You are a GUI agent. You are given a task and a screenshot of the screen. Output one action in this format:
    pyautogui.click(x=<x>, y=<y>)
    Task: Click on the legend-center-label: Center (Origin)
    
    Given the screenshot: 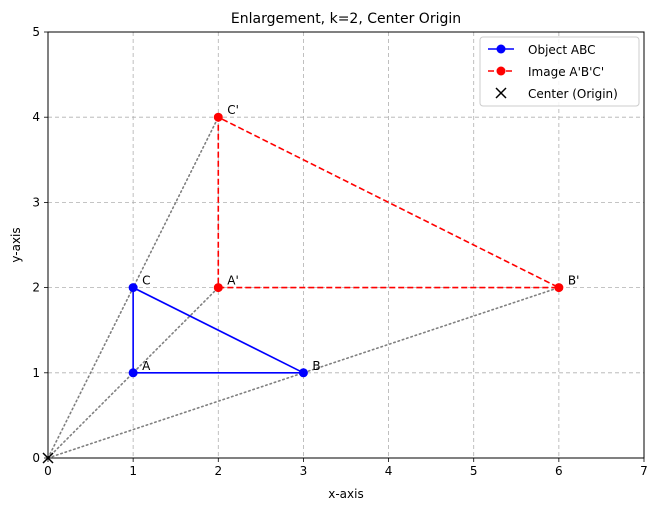 What is the action you would take?
    pyautogui.click(x=573, y=94)
    